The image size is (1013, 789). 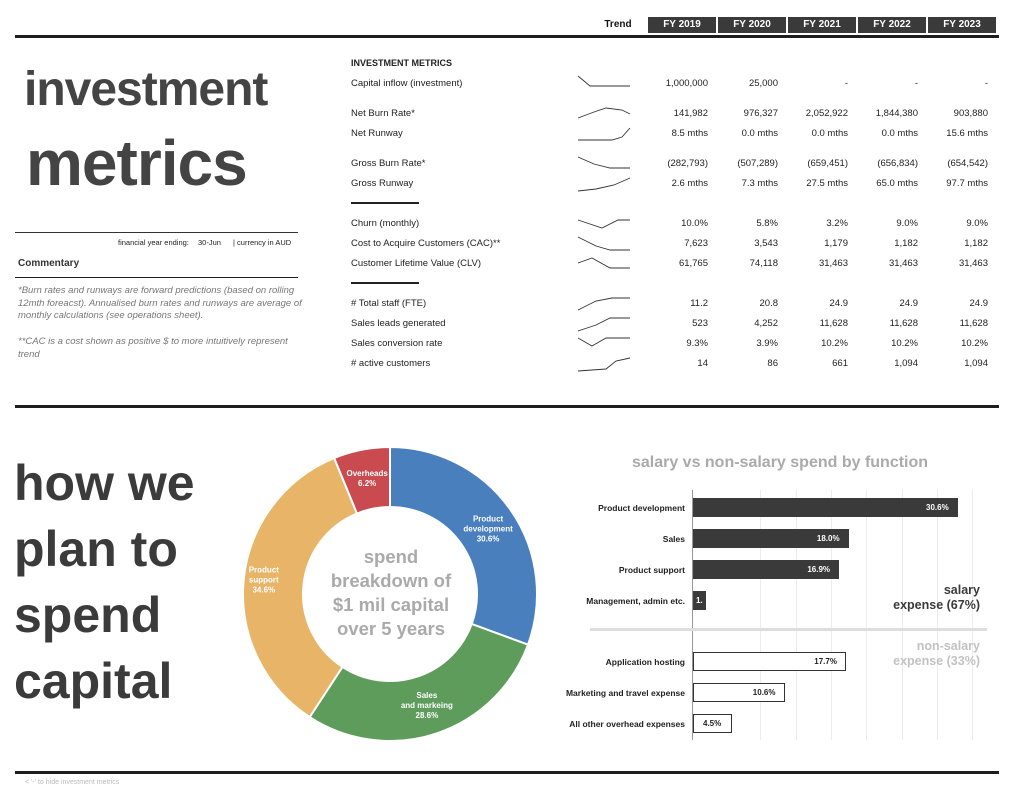 What do you see at coordinates (146, 89) in the screenshot?
I see `title-investment: investment` at bounding box center [146, 89].